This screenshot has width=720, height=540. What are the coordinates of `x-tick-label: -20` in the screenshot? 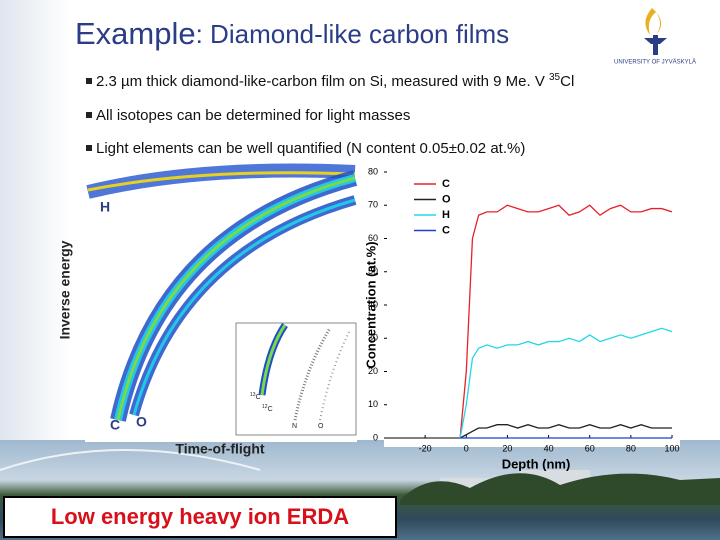 It's located at (425, 448).